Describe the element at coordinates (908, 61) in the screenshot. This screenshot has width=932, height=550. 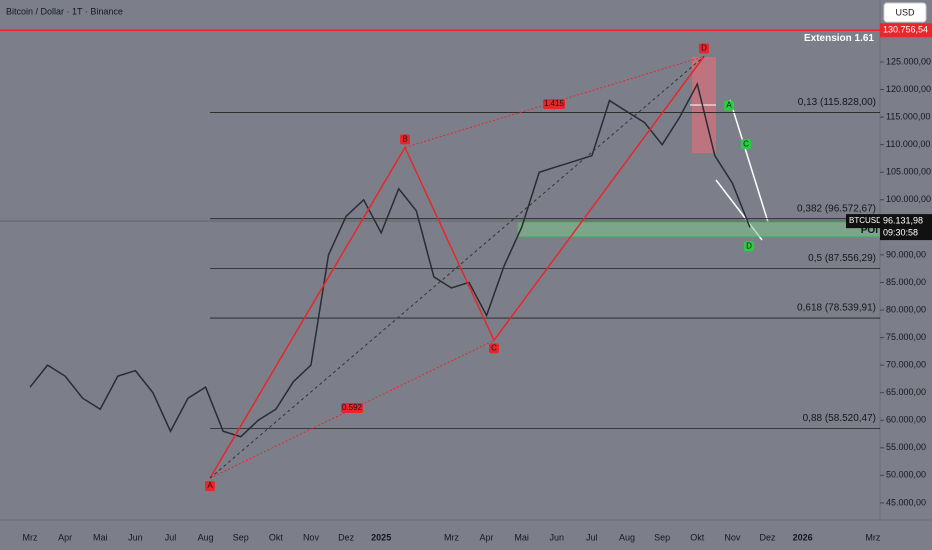
I see `y-tick-label: 125.000,00` at that location.